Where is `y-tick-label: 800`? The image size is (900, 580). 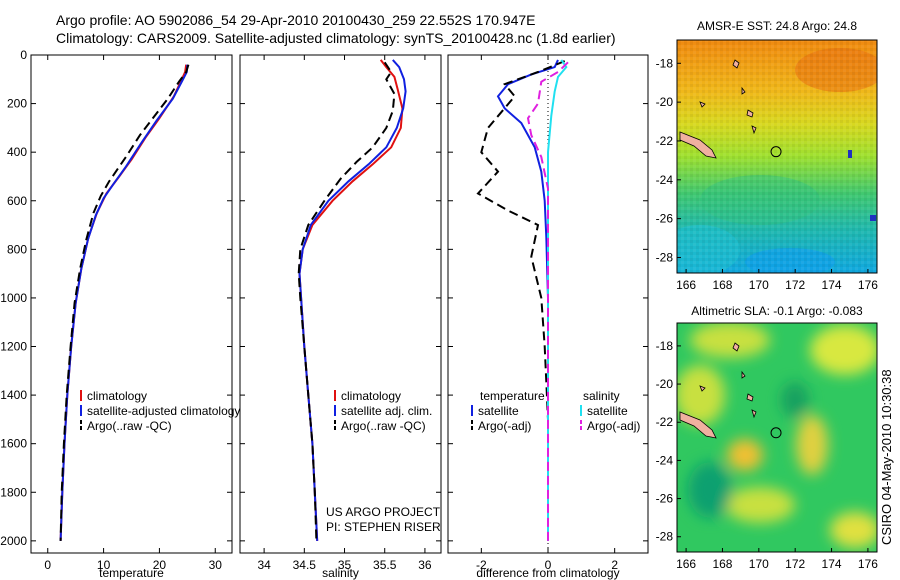 y-tick-label: 800 is located at coordinates (17, 249).